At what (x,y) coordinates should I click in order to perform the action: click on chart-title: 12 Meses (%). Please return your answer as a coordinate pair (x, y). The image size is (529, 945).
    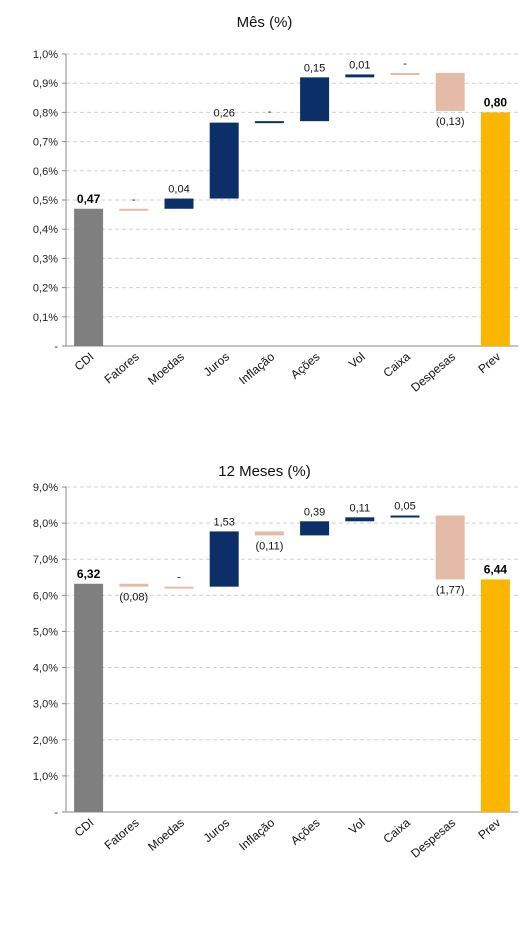
    Looking at the image, I should click on (264, 471).